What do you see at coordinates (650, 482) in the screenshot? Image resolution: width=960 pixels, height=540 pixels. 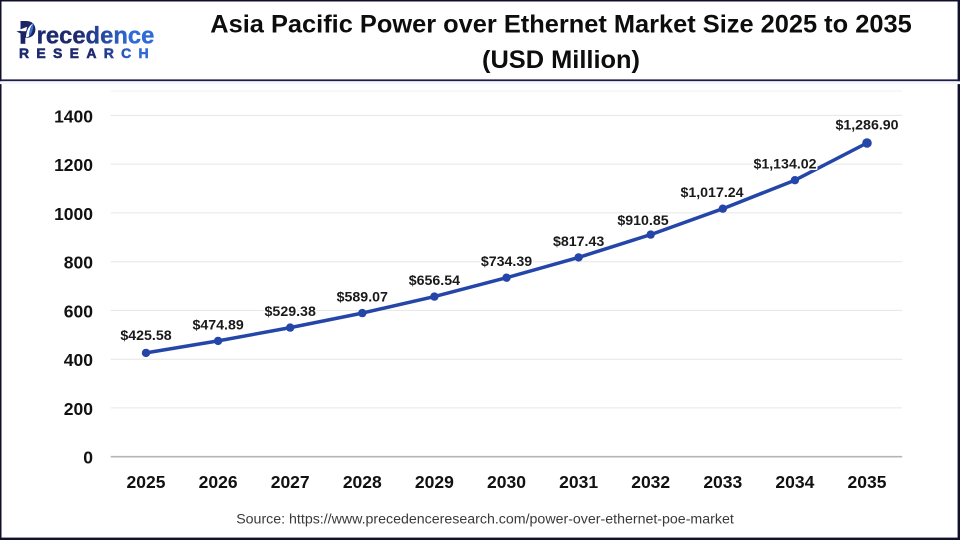 I see `svg-text: 2032` at bounding box center [650, 482].